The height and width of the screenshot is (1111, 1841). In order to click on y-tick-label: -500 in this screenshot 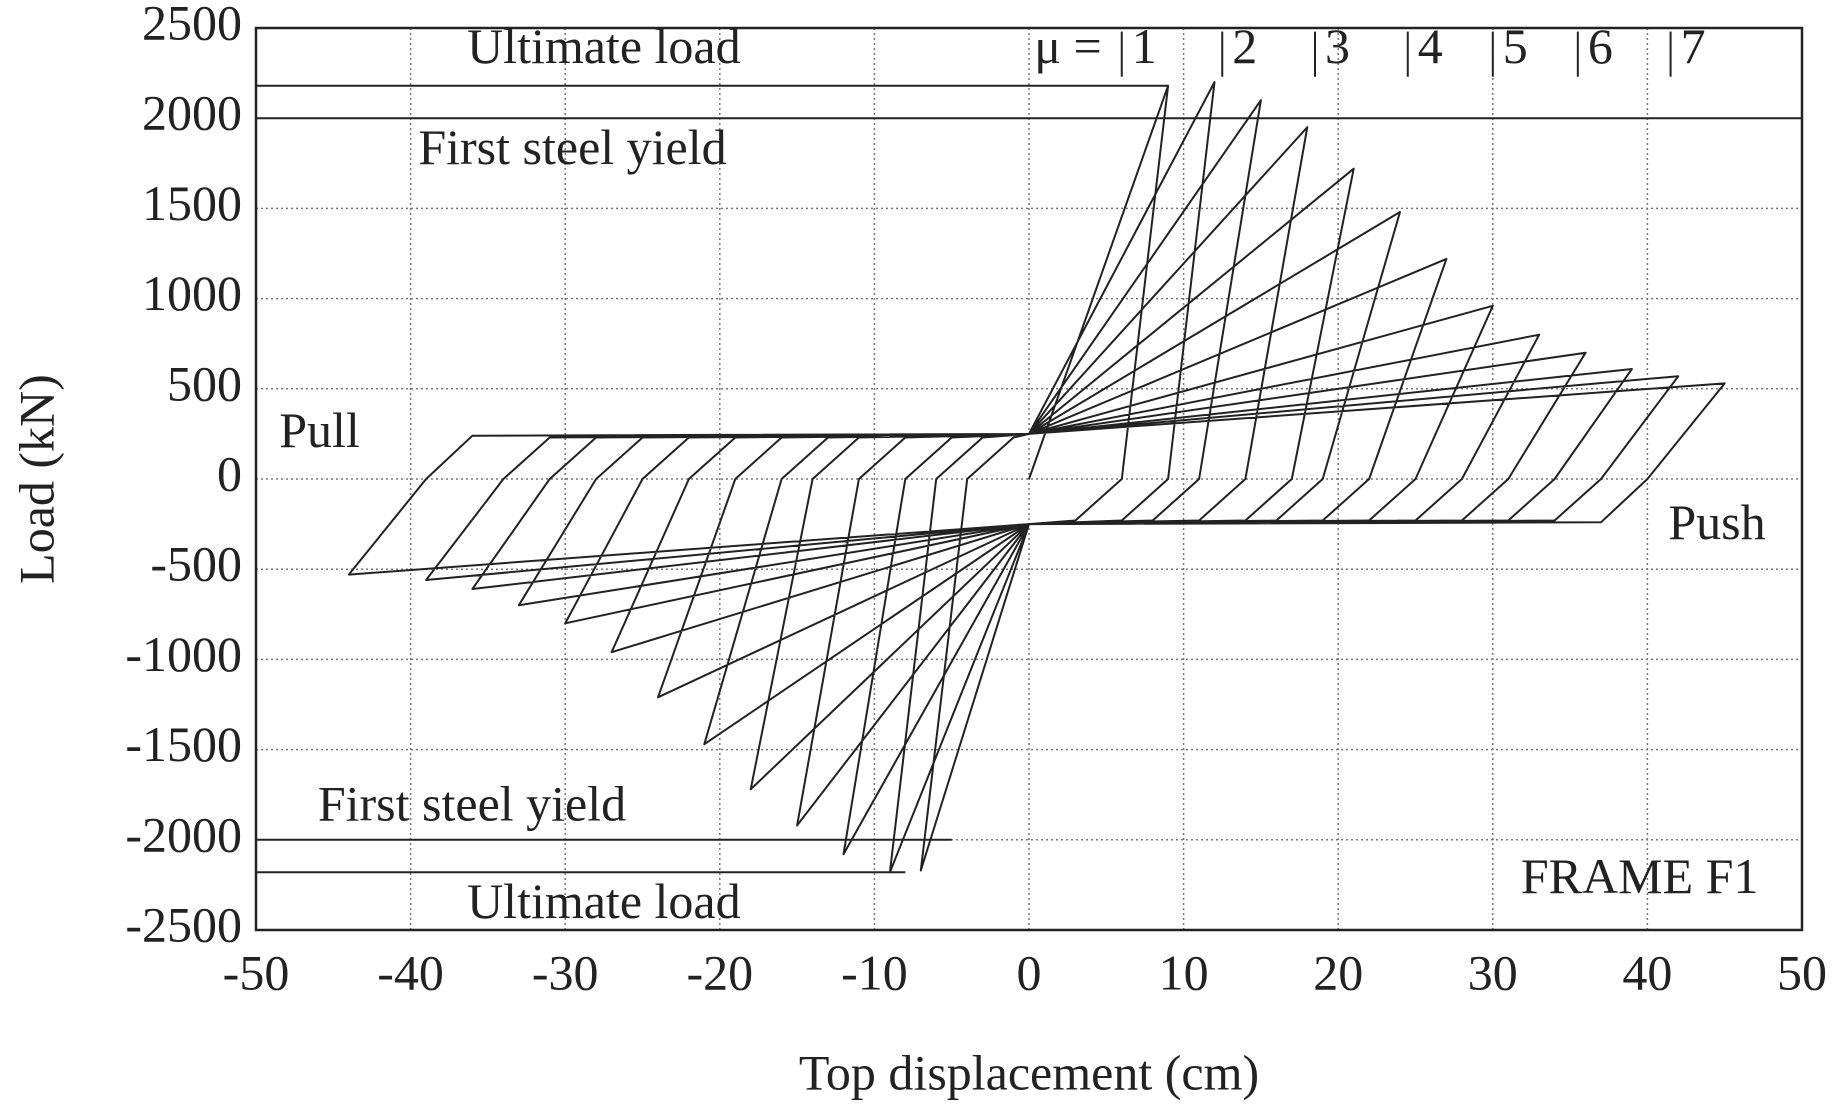, I will do `click(196, 564)`.